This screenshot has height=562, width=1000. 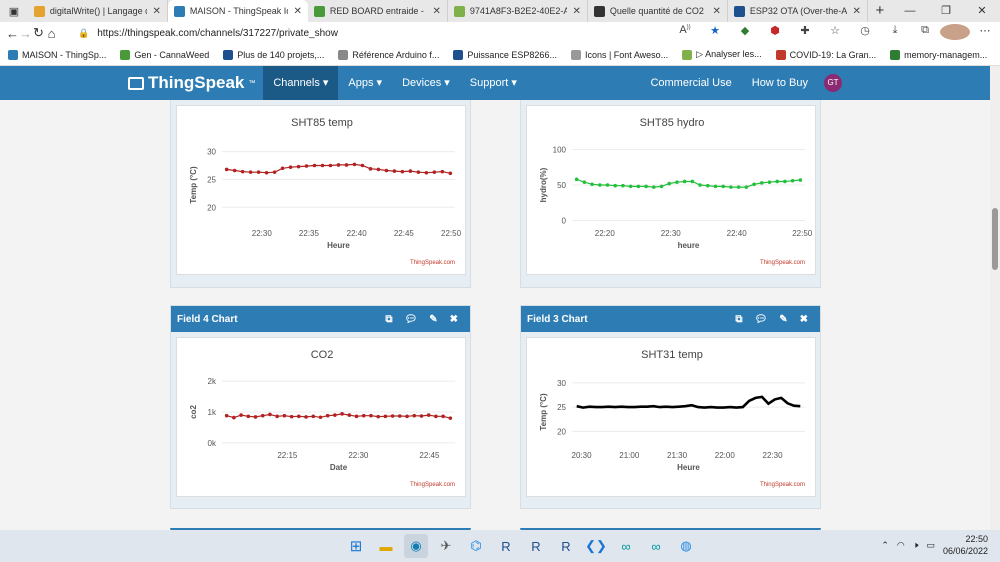 What do you see at coordinates (301, 83) in the screenshot?
I see `menu-channels: Channels ▾` at bounding box center [301, 83].